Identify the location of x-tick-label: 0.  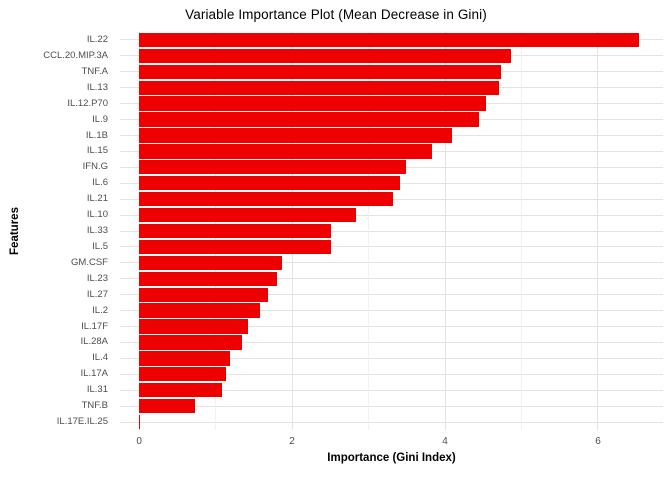
(139, 441).